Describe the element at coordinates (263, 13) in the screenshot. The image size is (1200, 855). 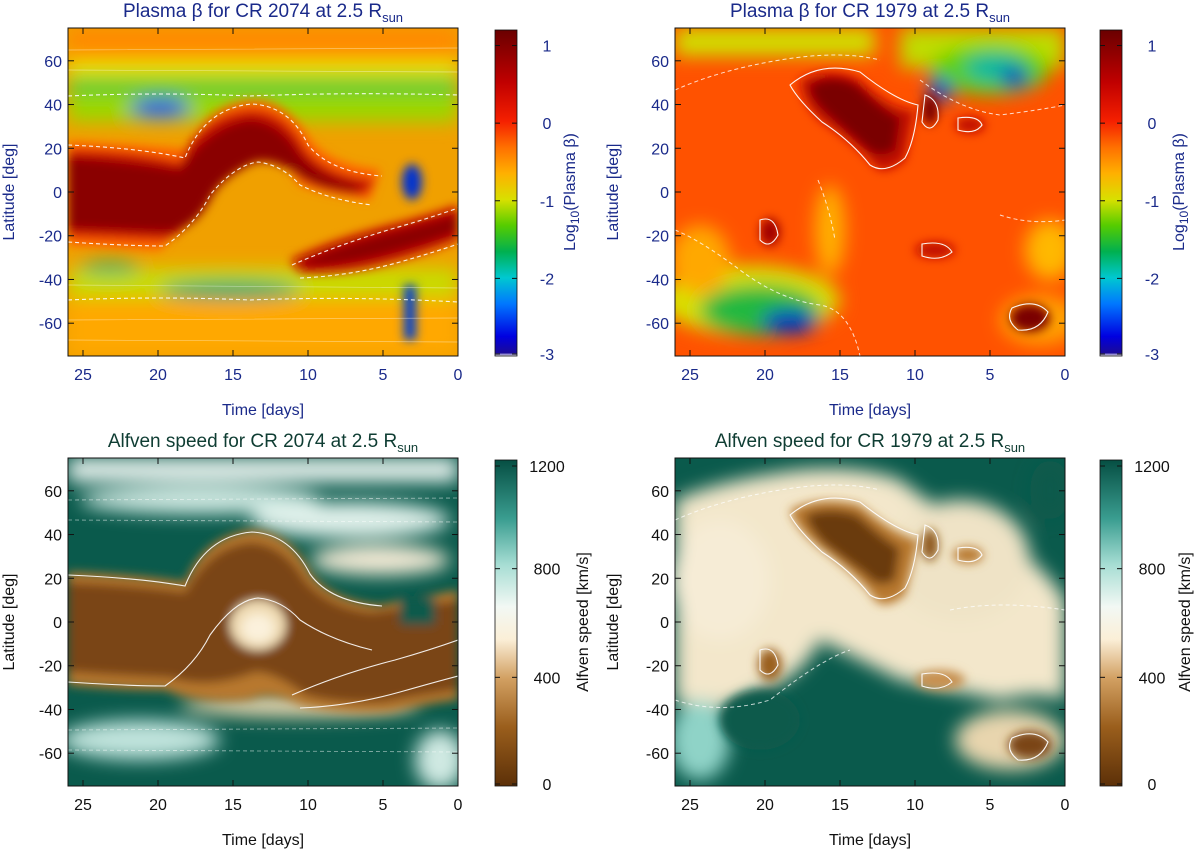
I see `chart-title: Plasma β for CR 2074 at 2.5 Rsun` at that location.